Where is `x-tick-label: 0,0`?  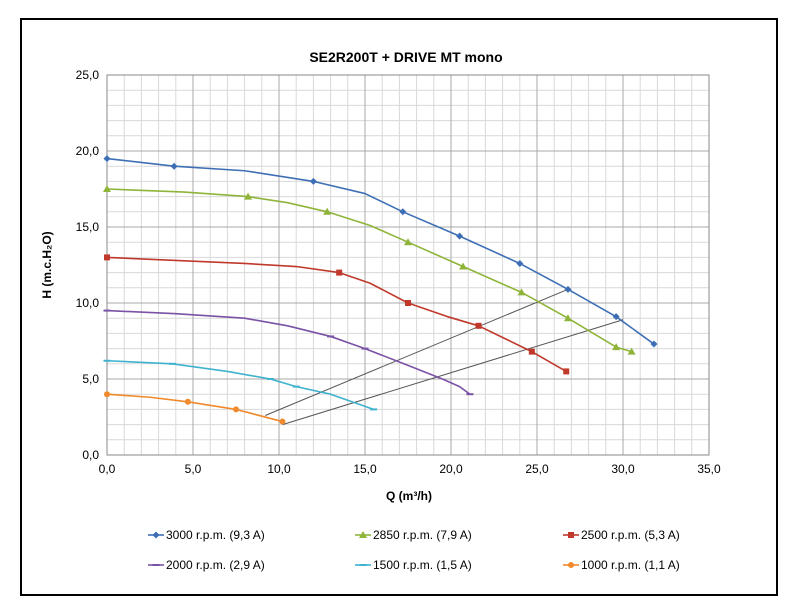
x-tick-label: 0,0 is located at coordinates (107, 469).